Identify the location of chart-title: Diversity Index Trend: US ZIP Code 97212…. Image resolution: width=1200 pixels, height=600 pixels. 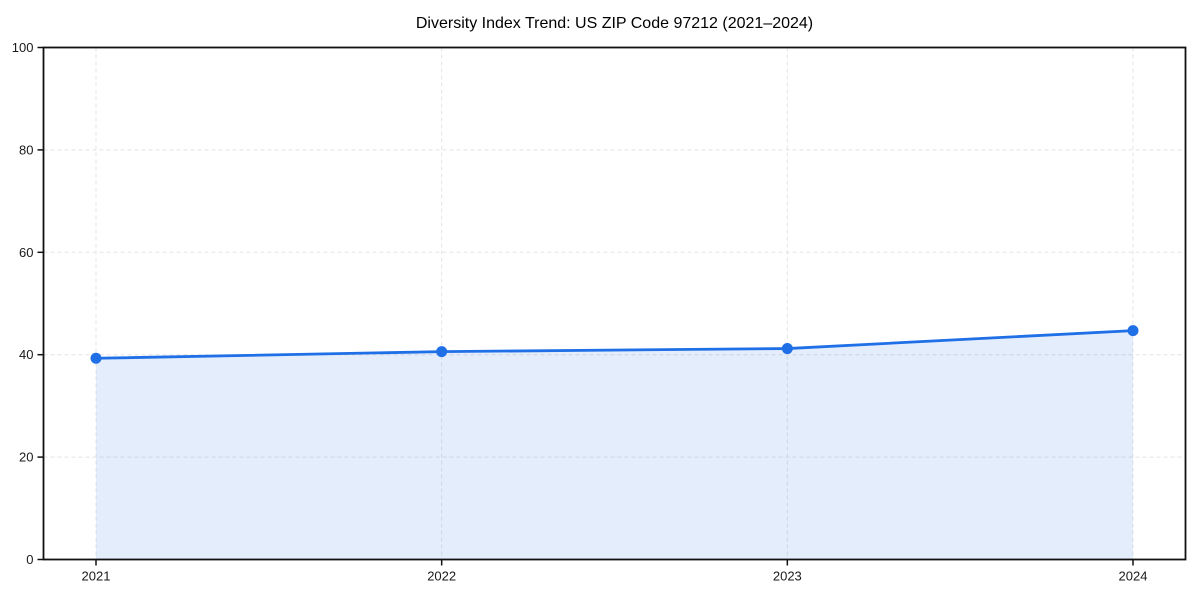
(614, 23).